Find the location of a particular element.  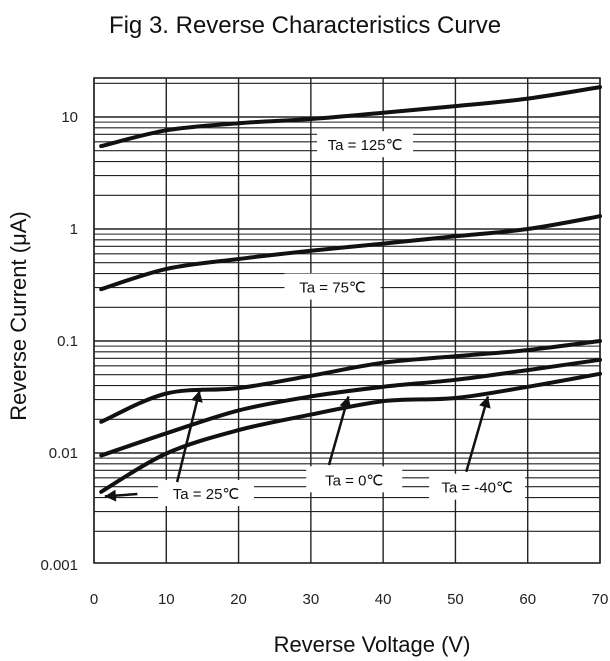

curve-label-text: Ta = 125℃ is located at coordinates (365, 145).